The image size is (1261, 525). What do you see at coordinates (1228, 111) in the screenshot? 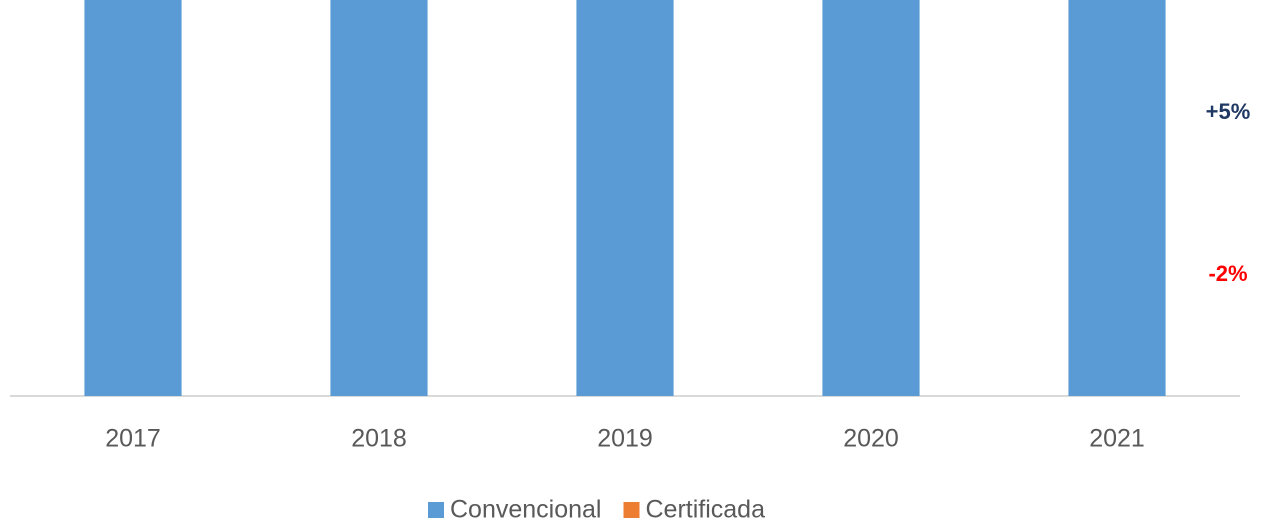
I see `annotation: +5%` at bounding box center [1228, 111].